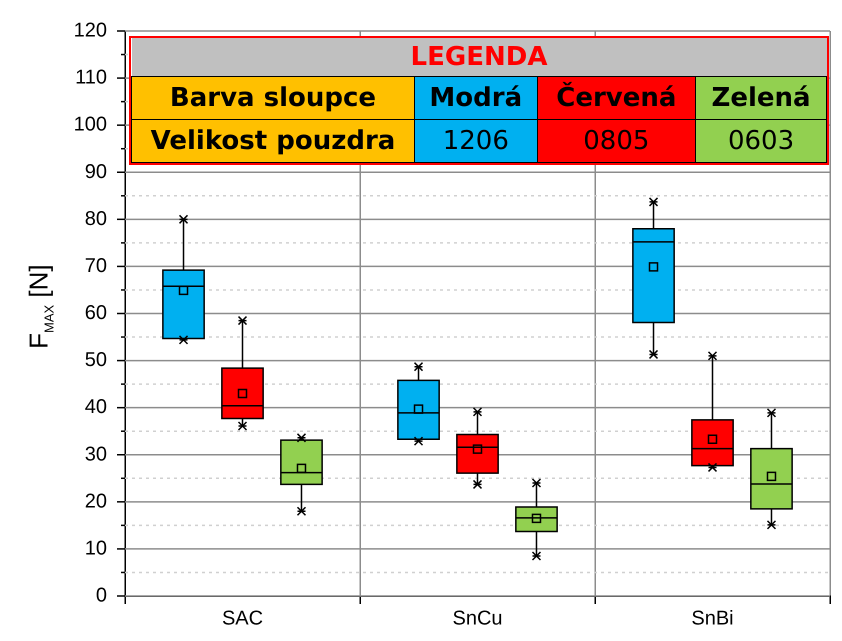  Describe the element at coordinates (273, 98) in the screenshot. I see `annotation: Barva sloupce` at that location.